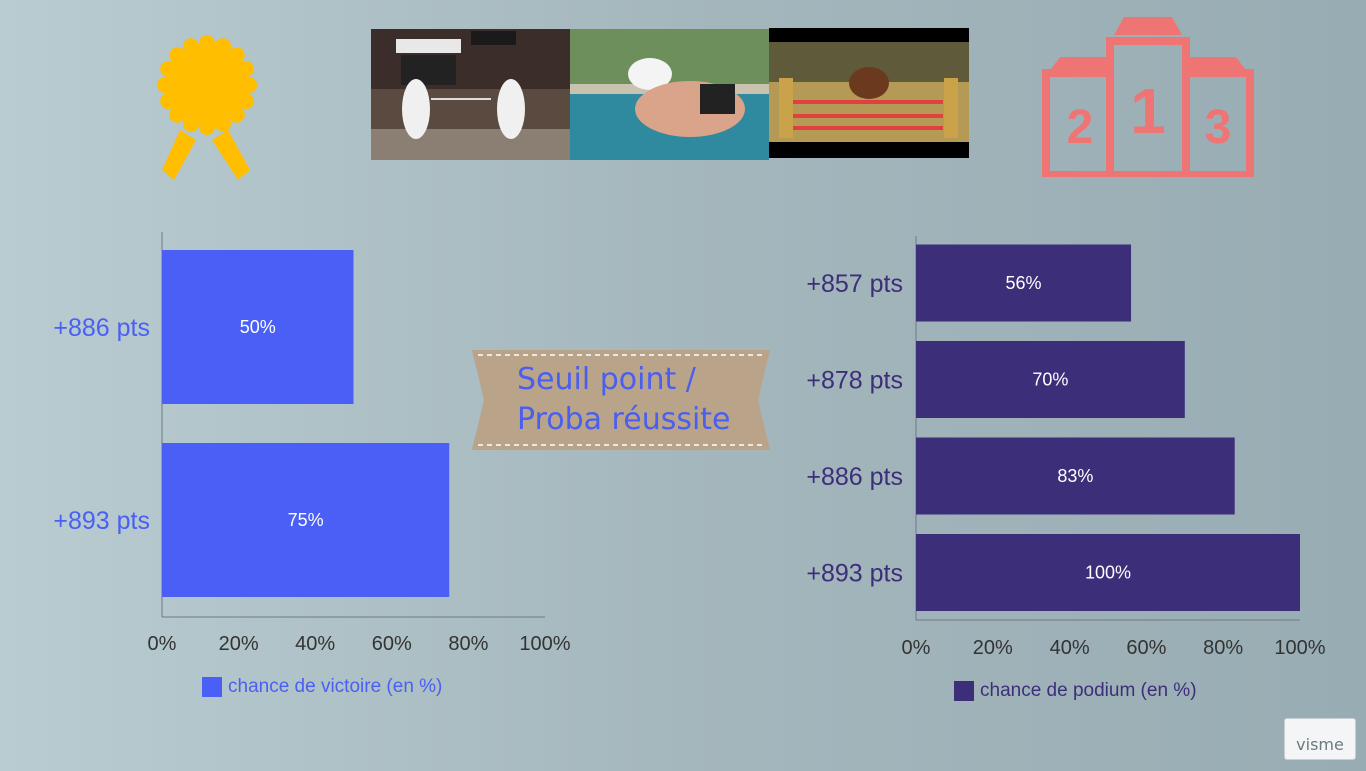 The width and height of the screenshot is (1366, 771). Describe the element at coordinates (637, 400) in the screenshot. I see `banner-title: Seuil point / Proba réussite` at that location.